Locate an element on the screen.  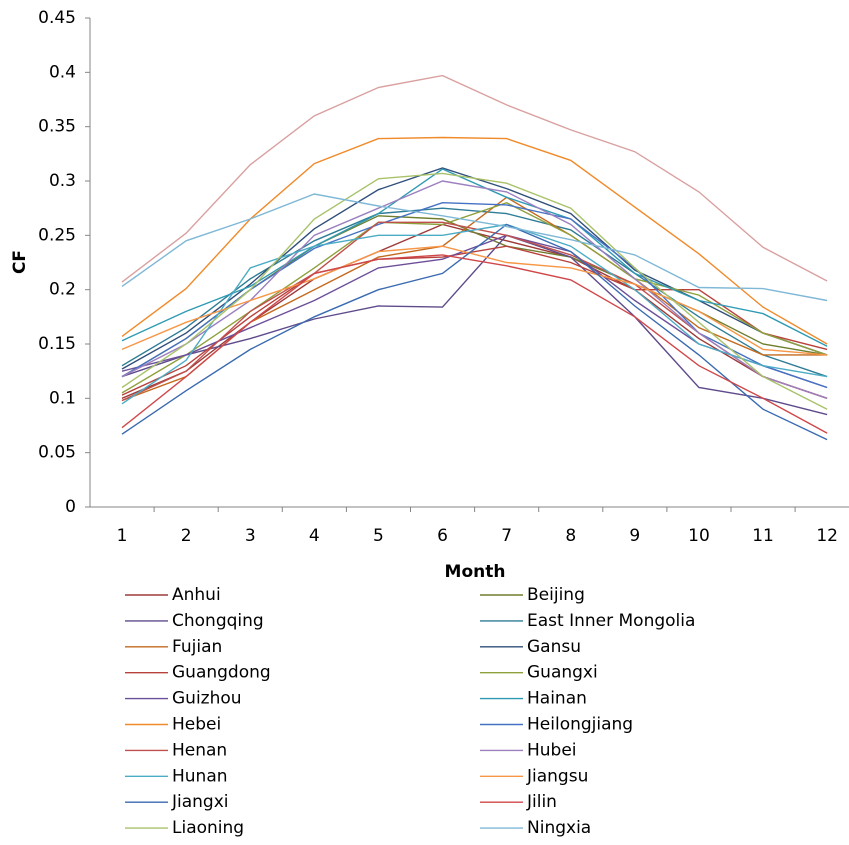
x-tick-label: 4 is located at coordinates (314, 536).